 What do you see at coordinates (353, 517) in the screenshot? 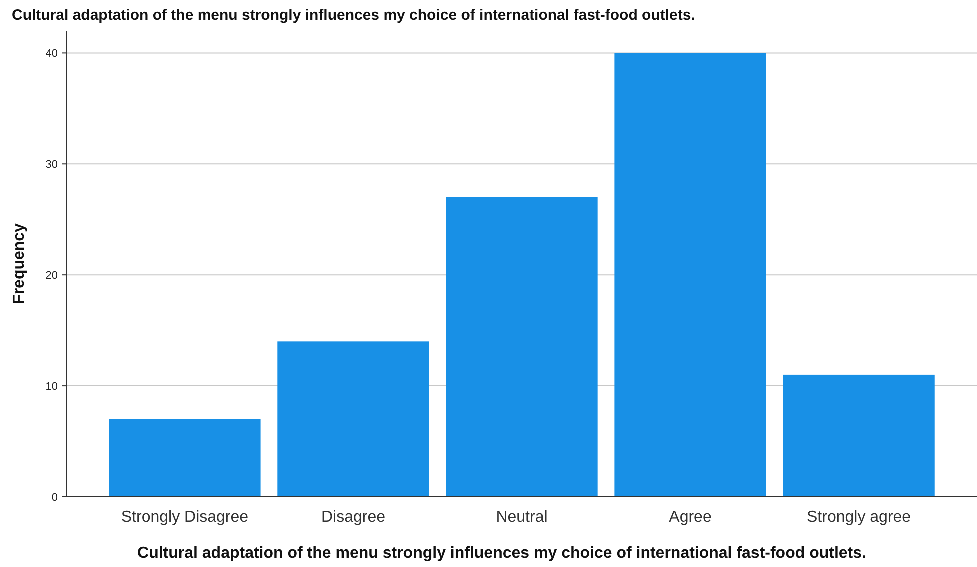
I see `x-tick-label: Disagree` at bounding box center [353, 517].